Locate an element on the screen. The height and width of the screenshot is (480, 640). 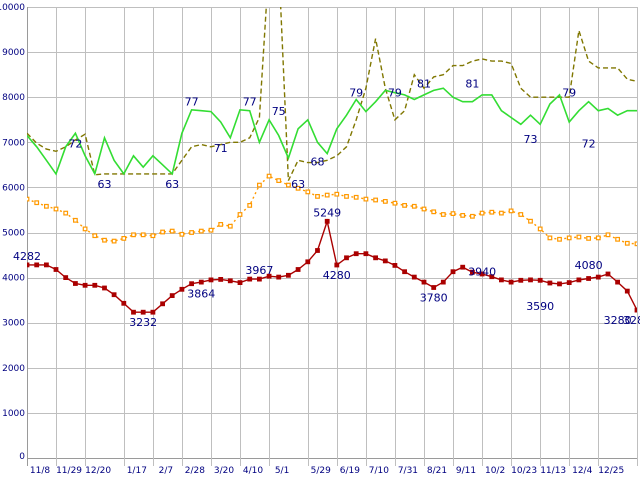
data-label: 3232 is located at coordinates (143, 322).